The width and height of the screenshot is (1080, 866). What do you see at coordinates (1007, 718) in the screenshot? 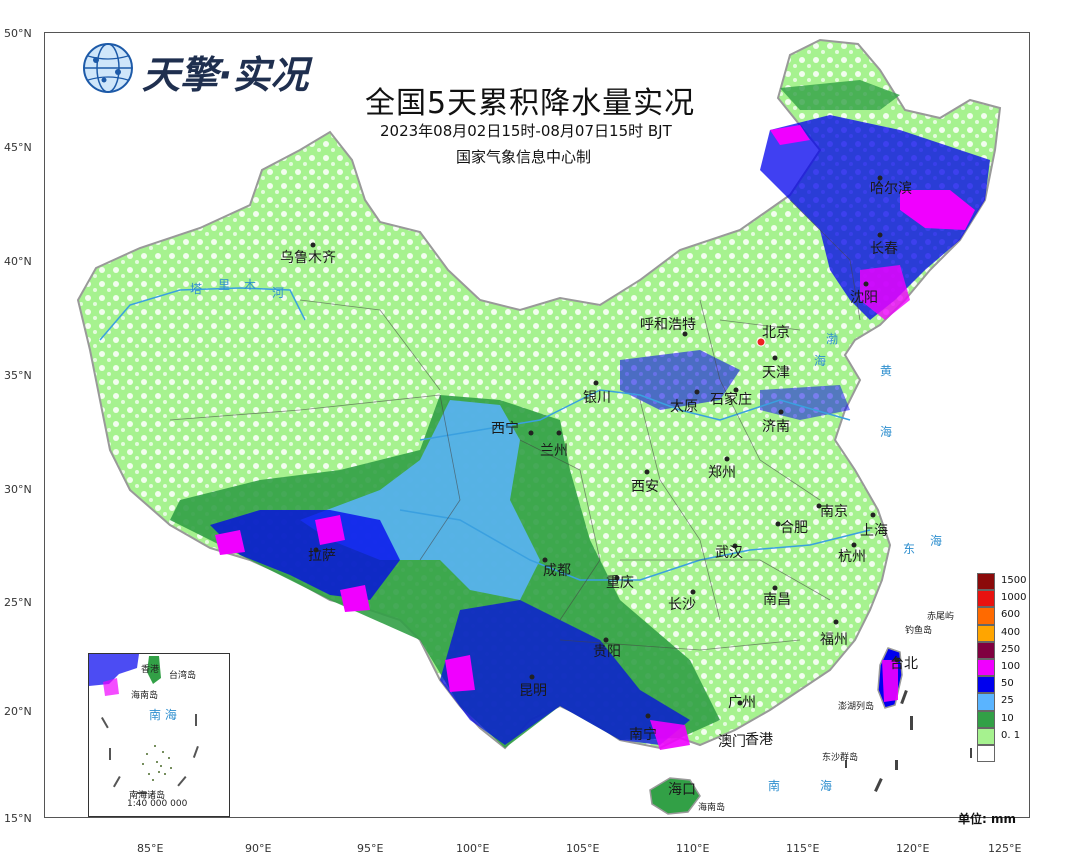
I see `legend-label: 10` at bounding box center [1007, 718].